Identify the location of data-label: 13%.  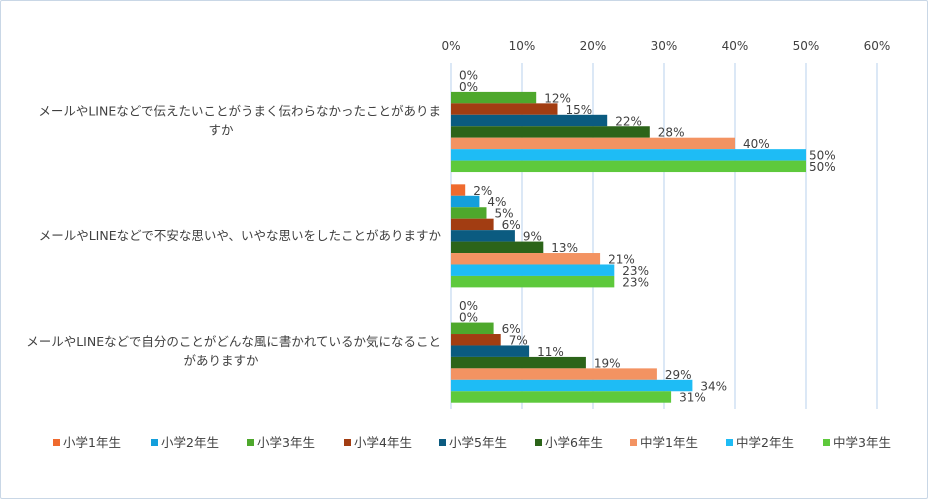
(564, 248).